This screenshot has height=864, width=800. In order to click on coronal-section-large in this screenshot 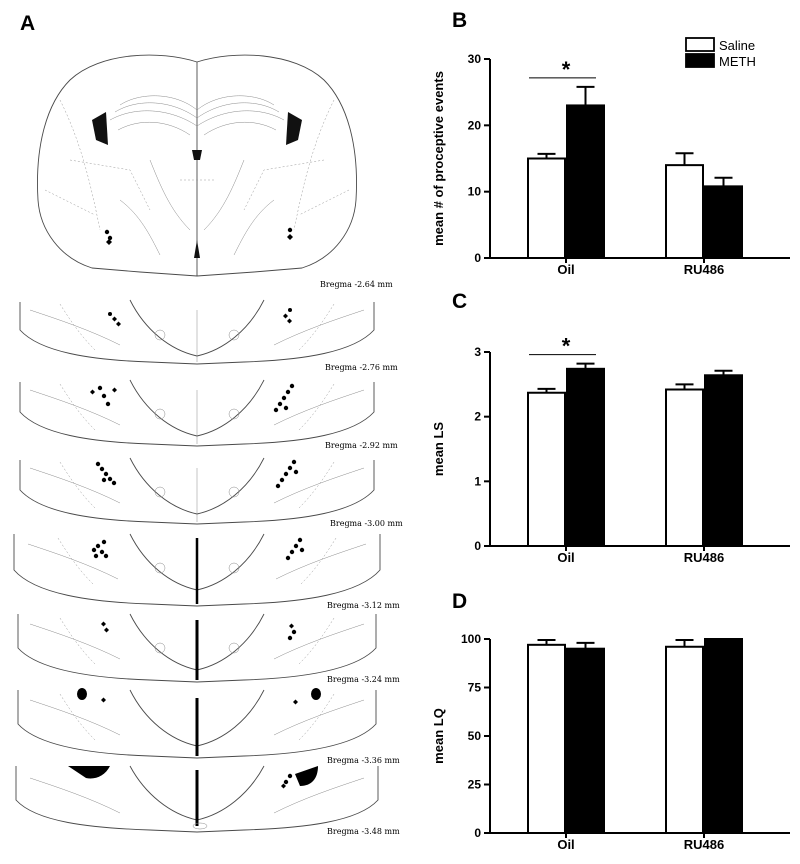, I will do `click(197, 165)`.